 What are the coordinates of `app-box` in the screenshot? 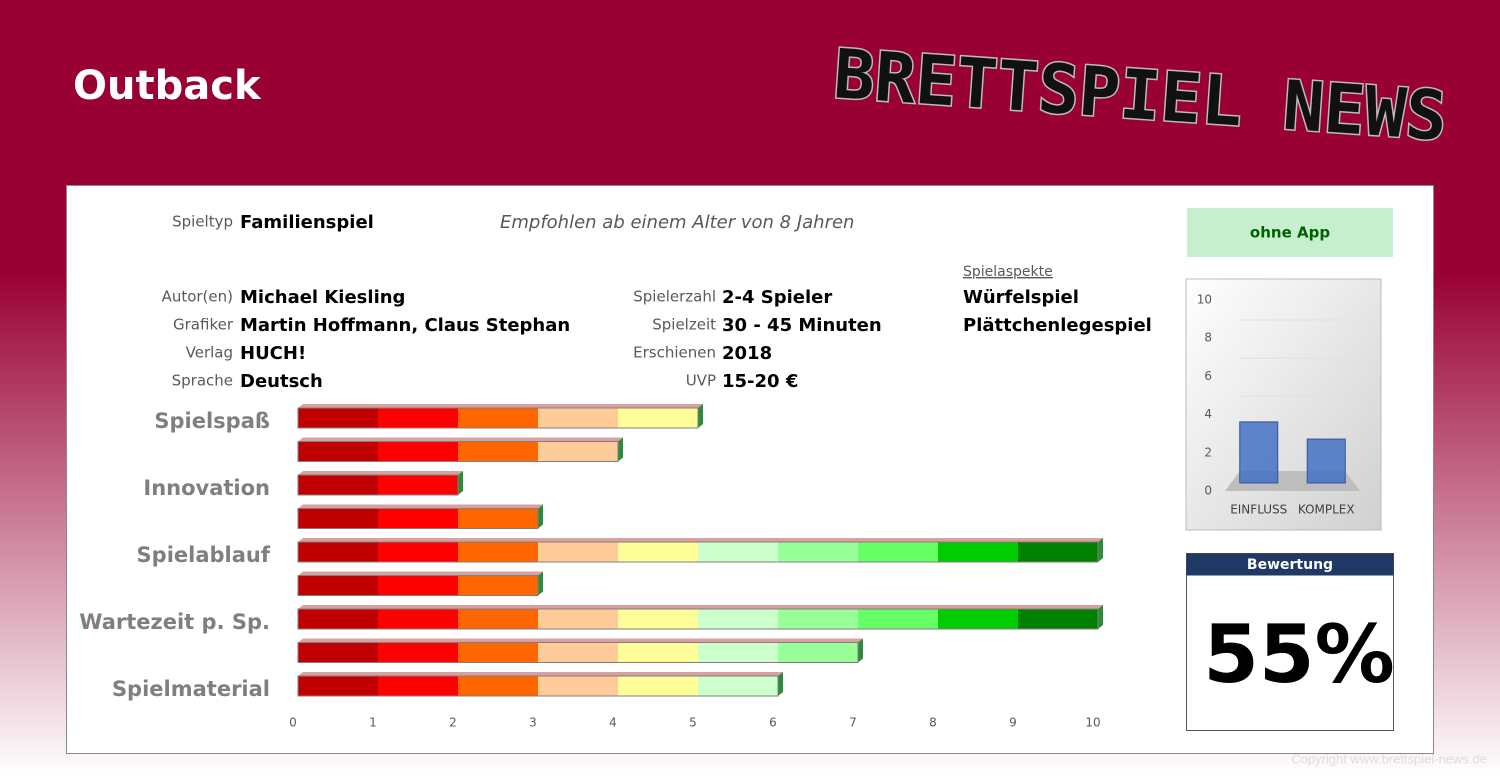 It's located at (1290, 232).